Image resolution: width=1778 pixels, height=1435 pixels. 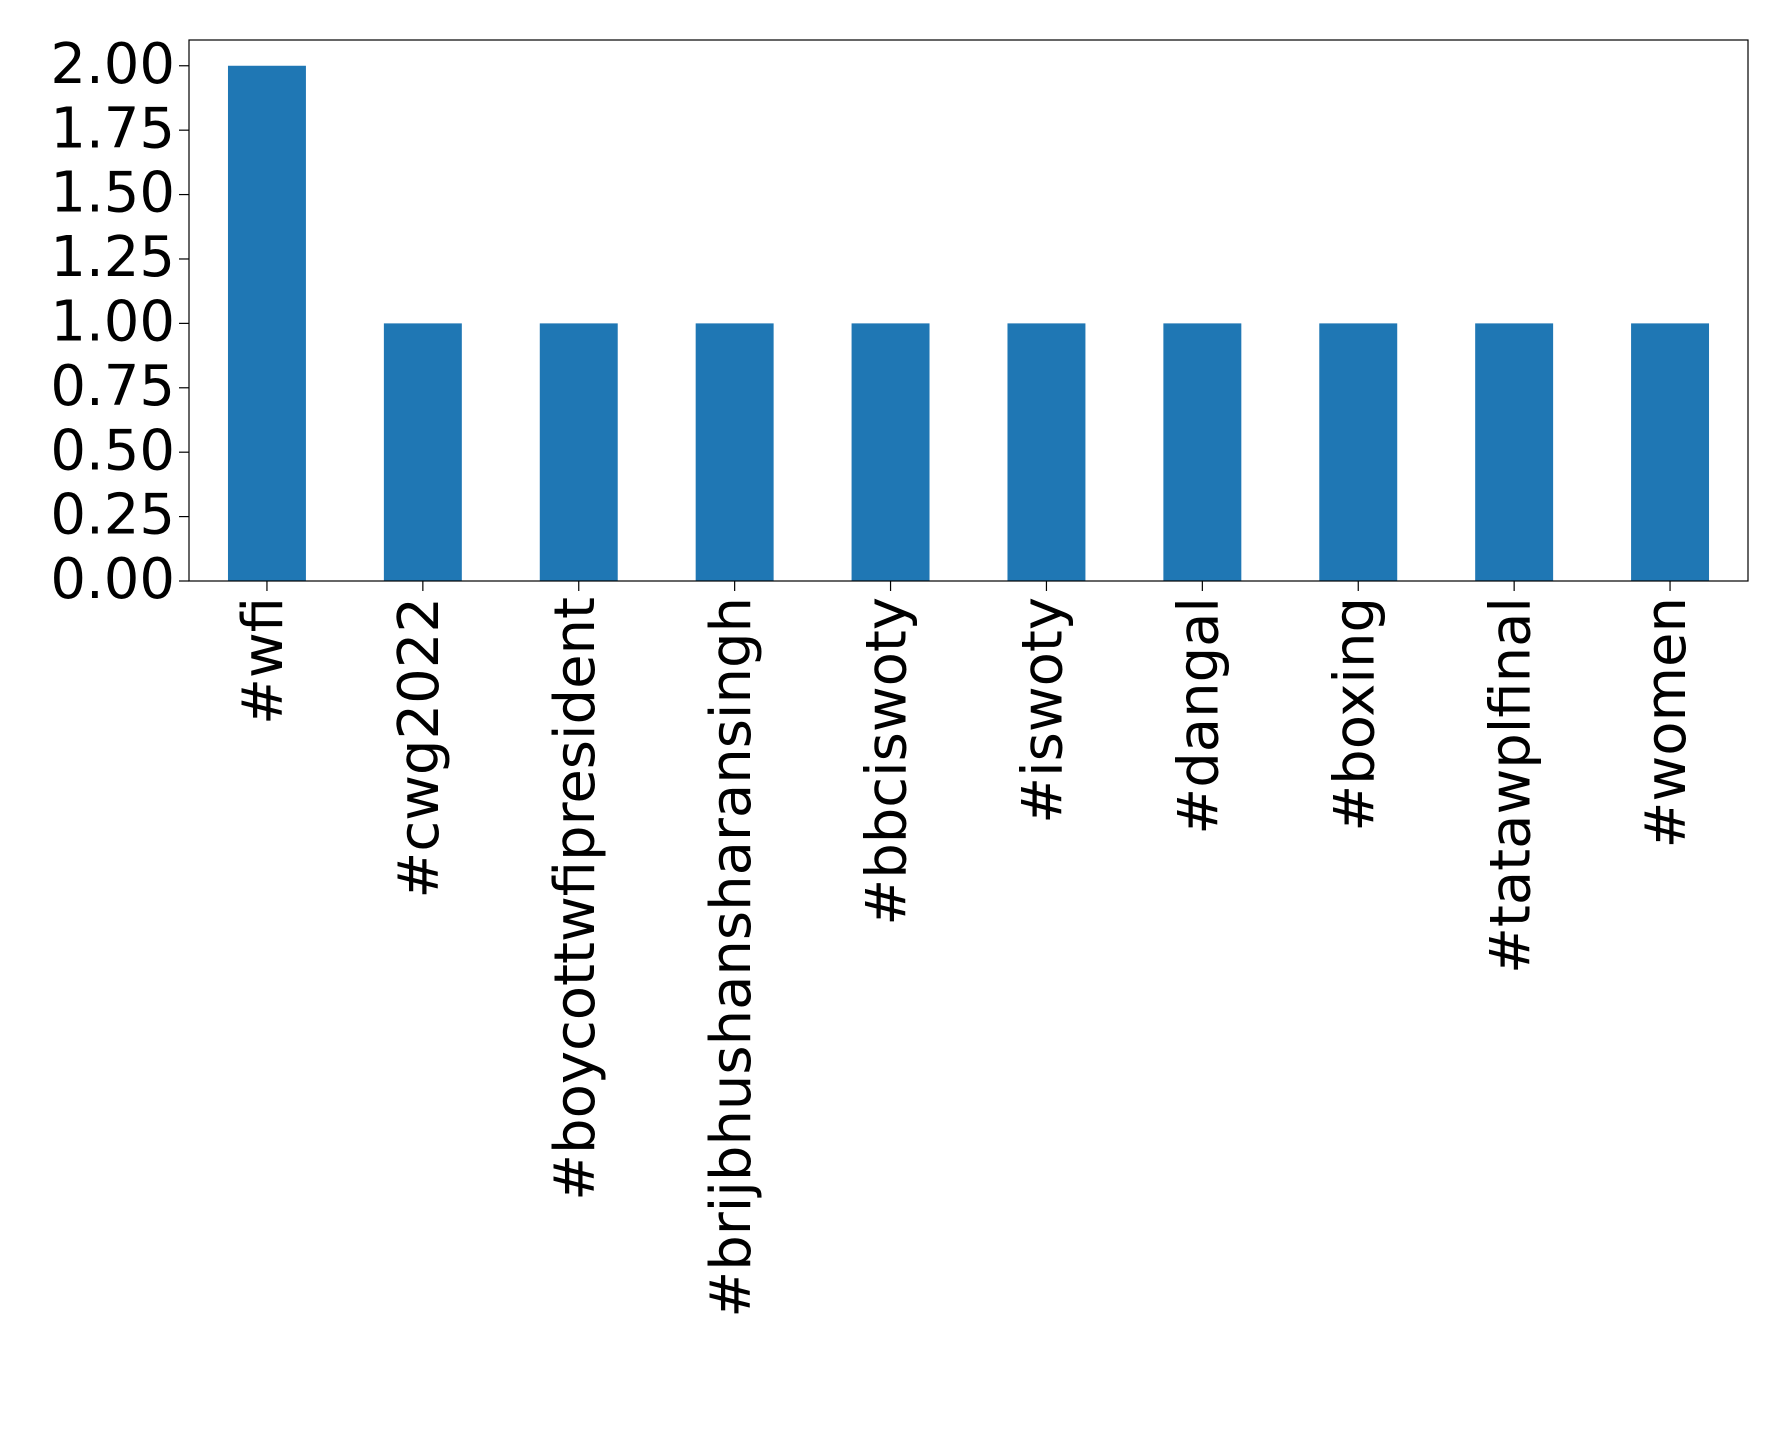 What do you see at coordinates (731, 957) in the screenshot?
I see `x-tick-label: #brijbhushansharansingh` at bounding box center [731, 957].